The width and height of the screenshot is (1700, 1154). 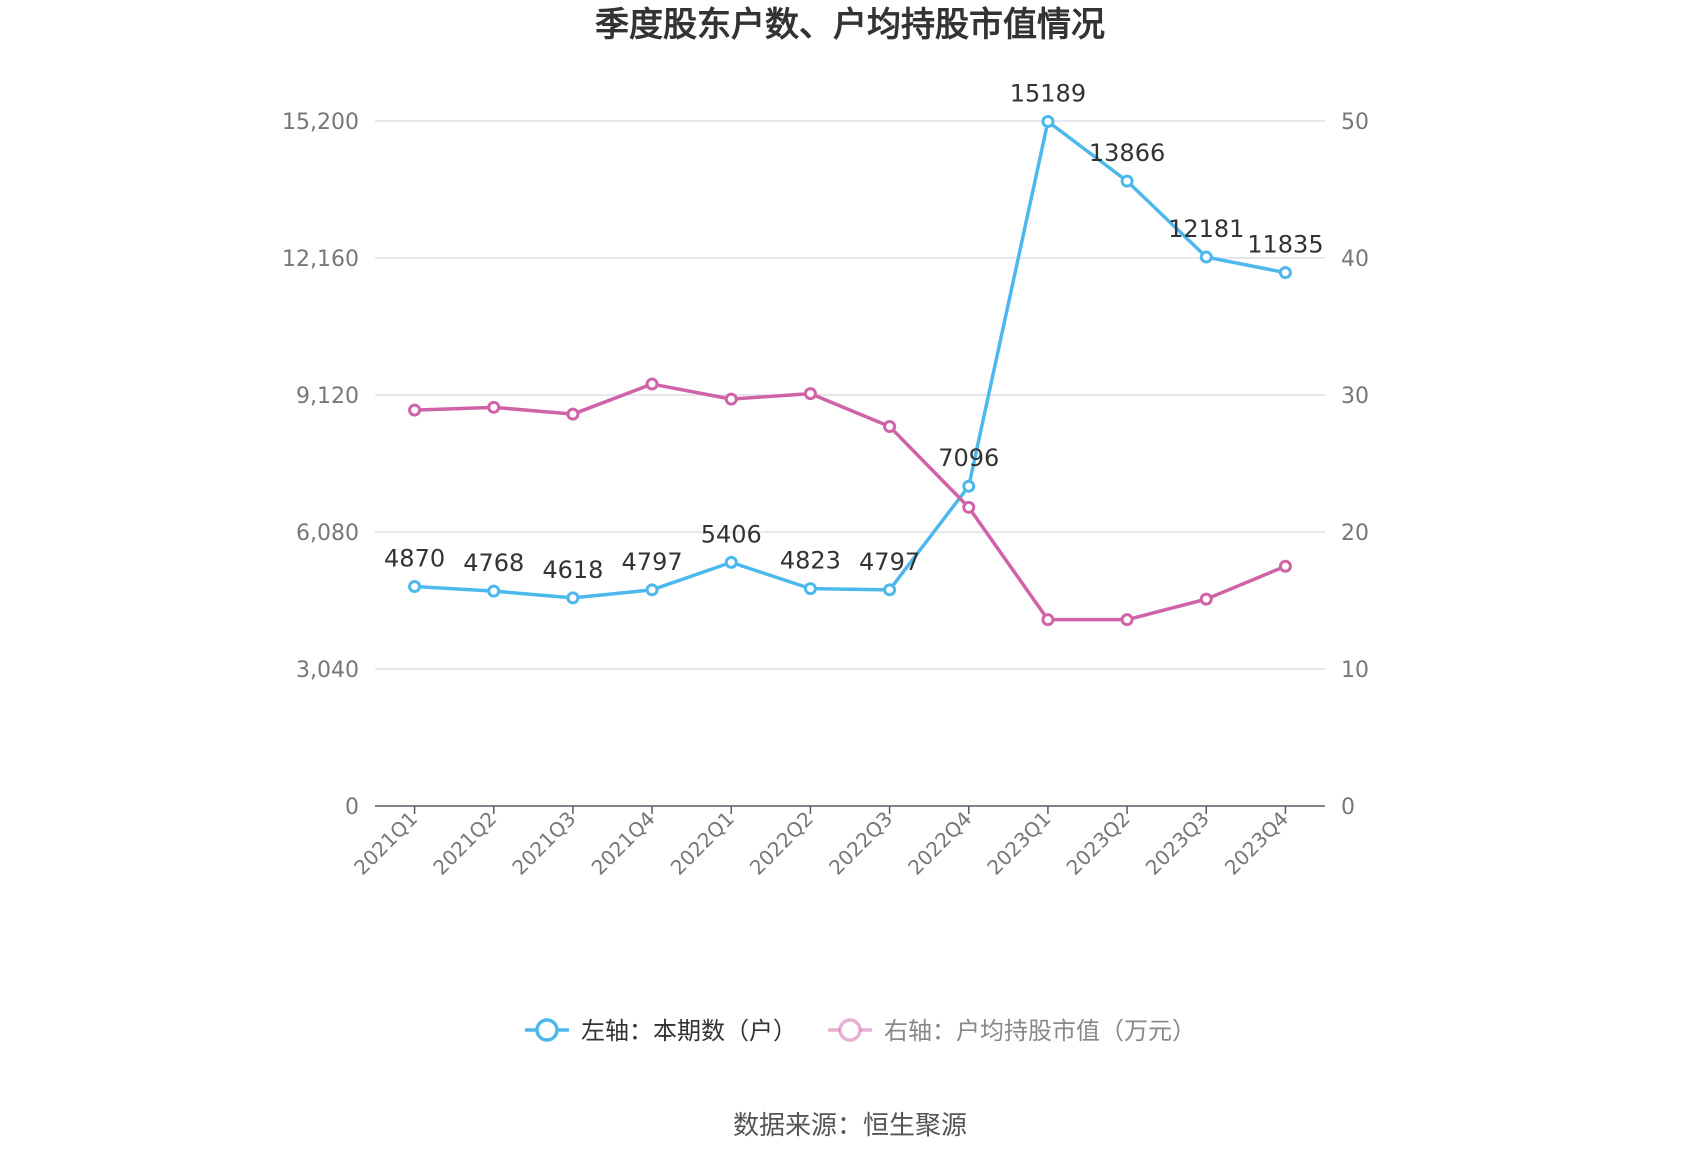 I want to click on data-label: 13866, so click(x=1127, y=153).